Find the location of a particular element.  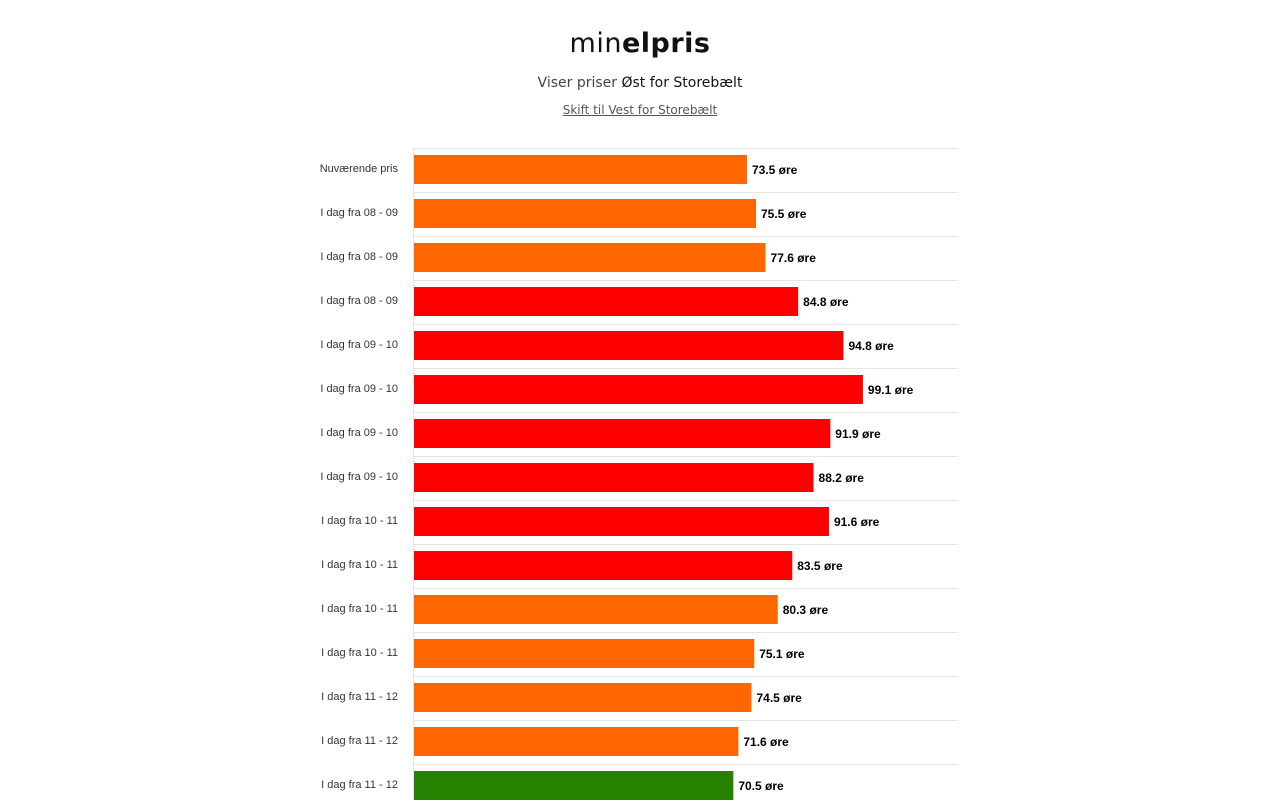

value-label: 70.5 øre is located at coordinates (761, 786).